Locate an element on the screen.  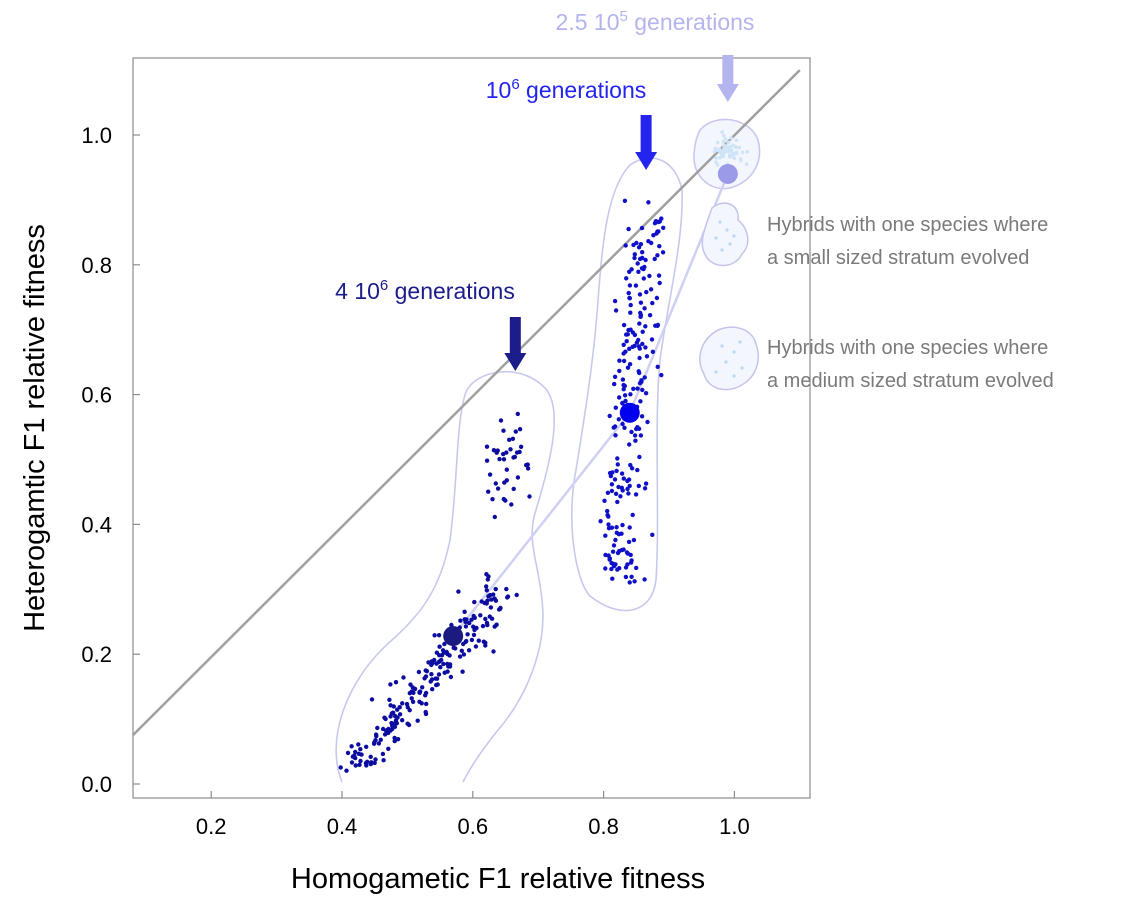
legend-small-stratum-line2: a small sized stratum evolved is located at coordinates (898, 258).